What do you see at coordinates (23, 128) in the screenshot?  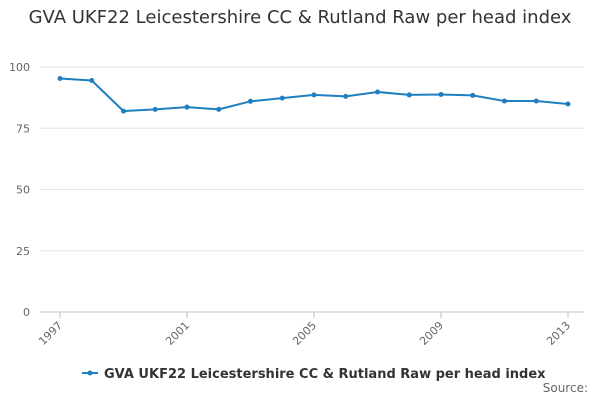 I see `y-tick-label: 75` at bounding box center [23, 128].